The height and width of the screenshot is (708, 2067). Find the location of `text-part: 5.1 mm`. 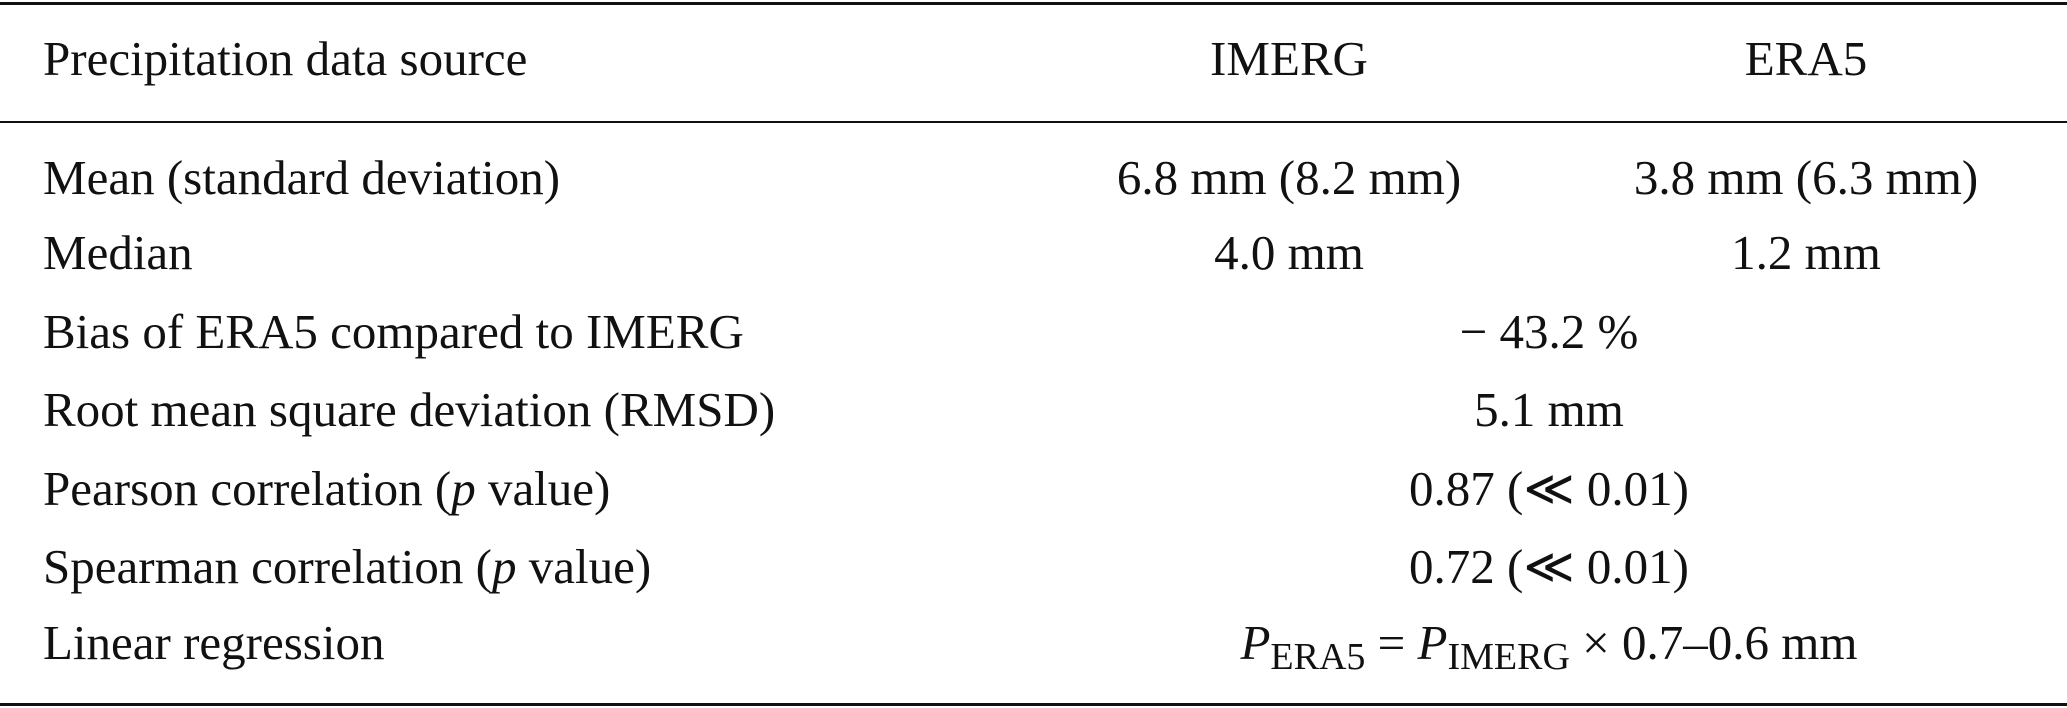

text-part: 5.1 mm is located at coordinates (1549, 409).